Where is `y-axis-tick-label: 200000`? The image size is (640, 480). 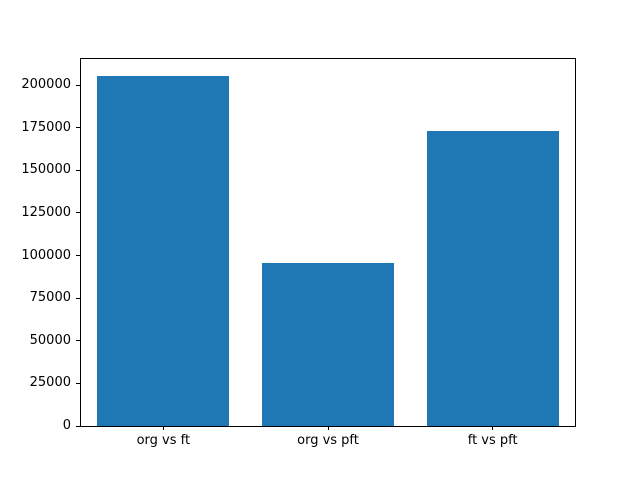
y-axis-tick-label: 200000 is located at coordinates (46, 84).